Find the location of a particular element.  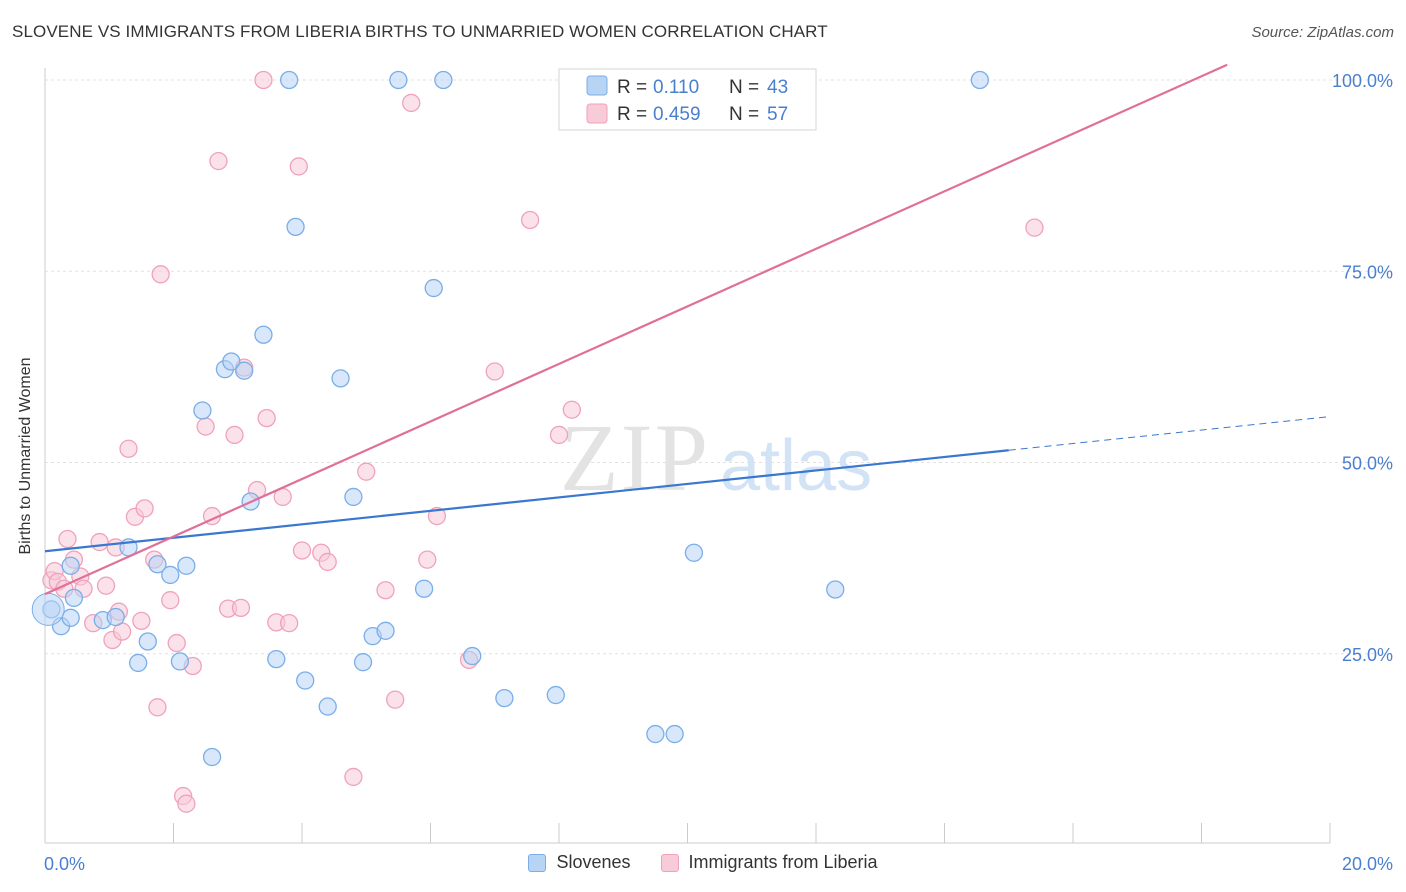

series-legend: Slovenes Immigrants from Liberia is located at coordinates (703, 862).